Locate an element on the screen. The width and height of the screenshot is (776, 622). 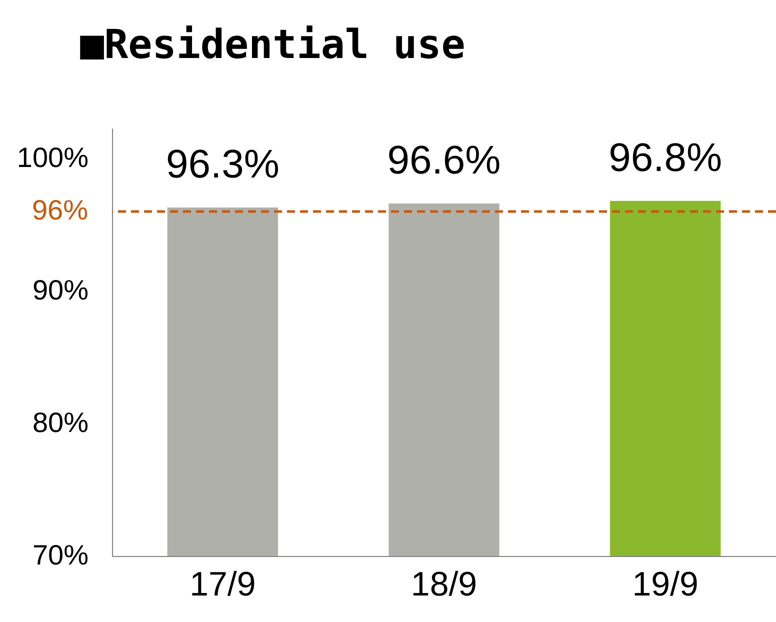
chart-title: ■Residential use is located at coordinates (273, 45).